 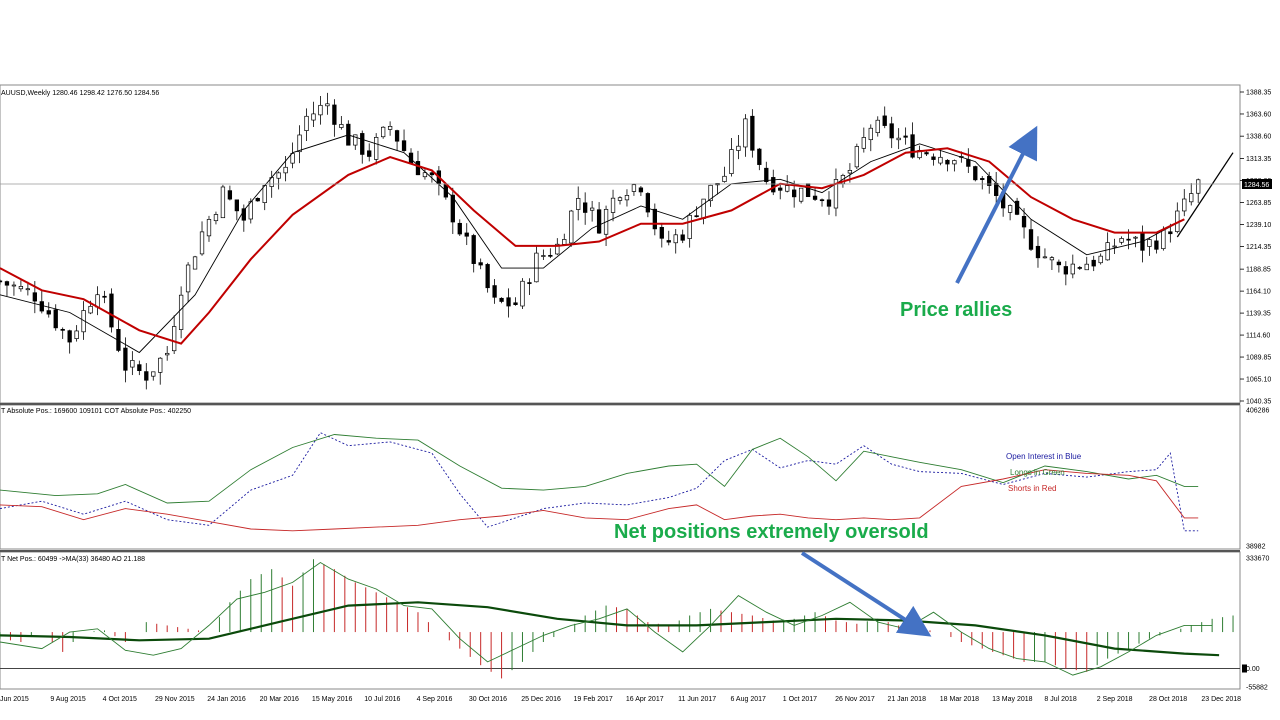 What do you see at coordinates (1221, 699) in the screenshot?
I see `x-tick-label: 23 Dec 2018` at bounding box center [1221, 699].